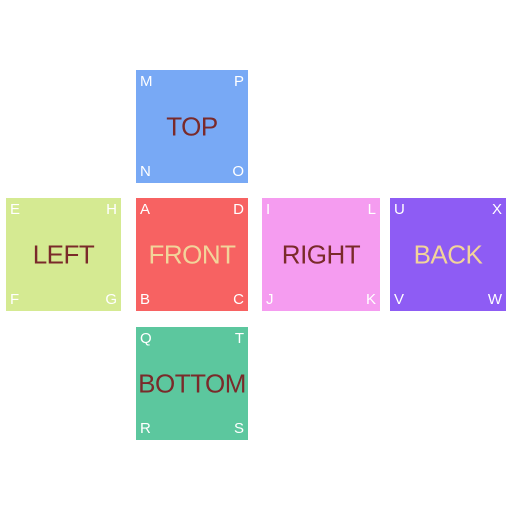 The width and height of the screenshot is (512, 512). I want to click on face-back: U X BACK V W, so click(448, 254).